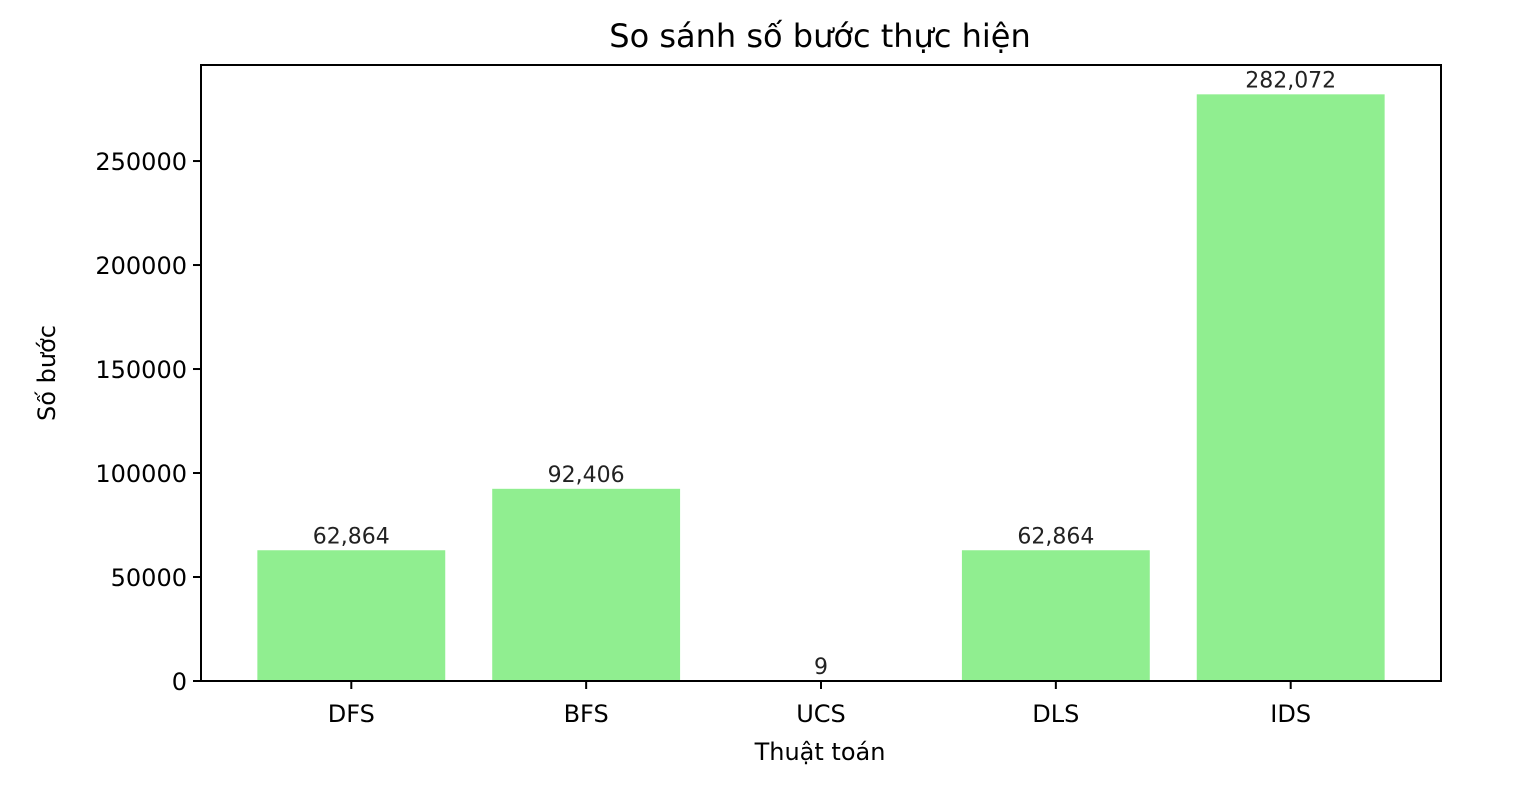  What do you see at coordinates (1055, 615) in the screenshot?
I see `bar-dls` at bounding box center [1055, 615].